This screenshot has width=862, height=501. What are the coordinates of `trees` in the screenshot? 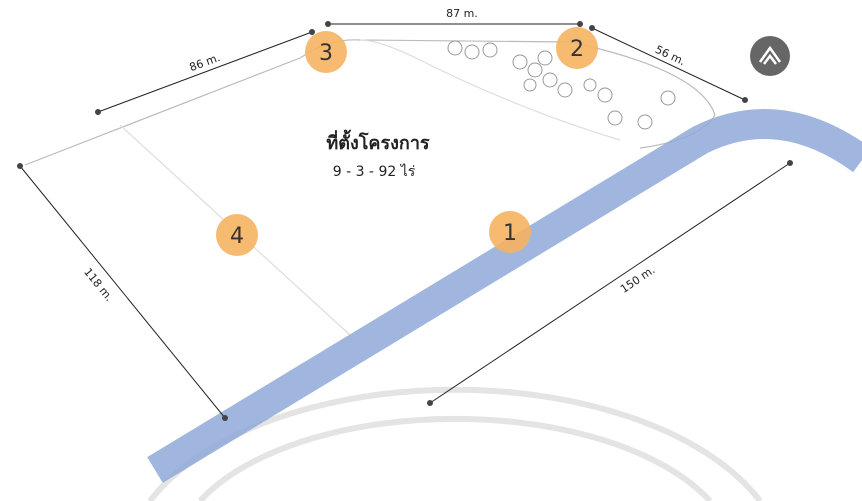 It's located at (561, 85).